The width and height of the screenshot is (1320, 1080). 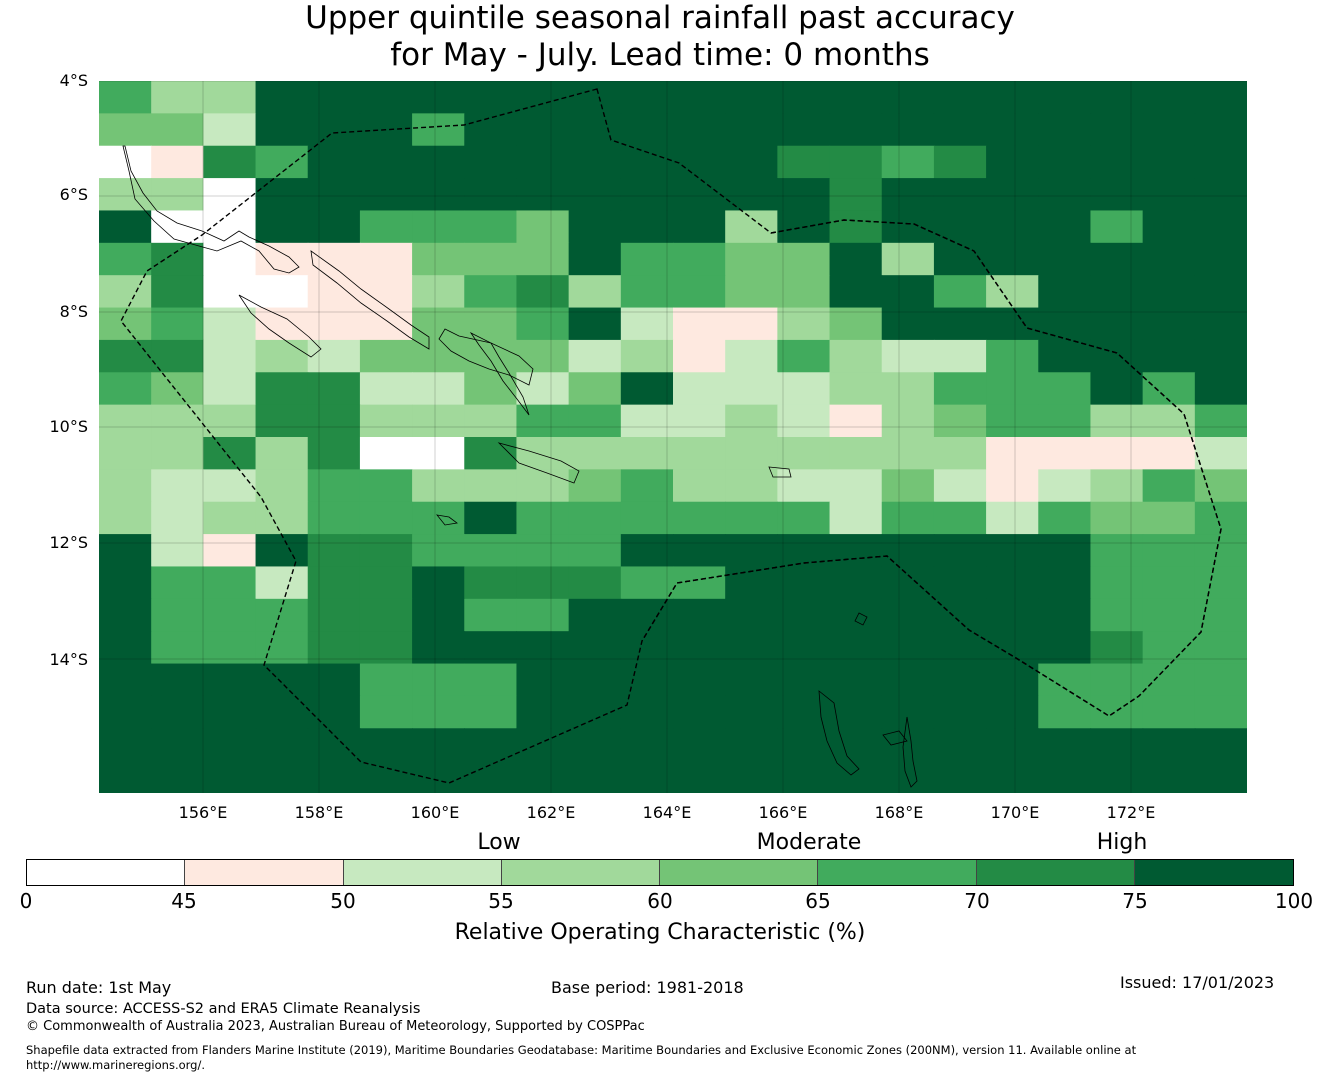 I want to click on base-period: Base period: 1981-2018, so click(x=647, y=987).